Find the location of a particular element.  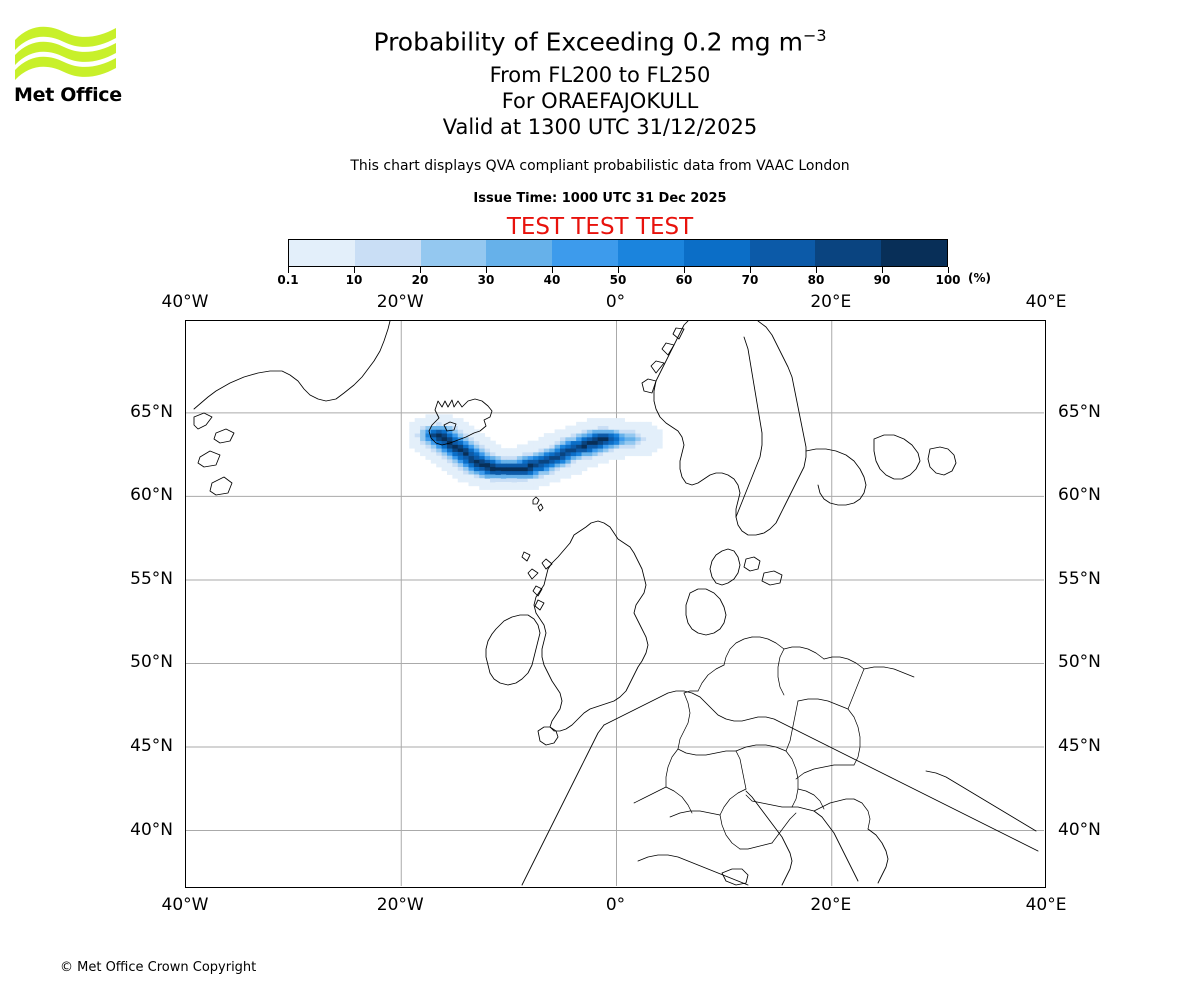

lat-label-right: 65°N is located at coordinates (1079, 411).